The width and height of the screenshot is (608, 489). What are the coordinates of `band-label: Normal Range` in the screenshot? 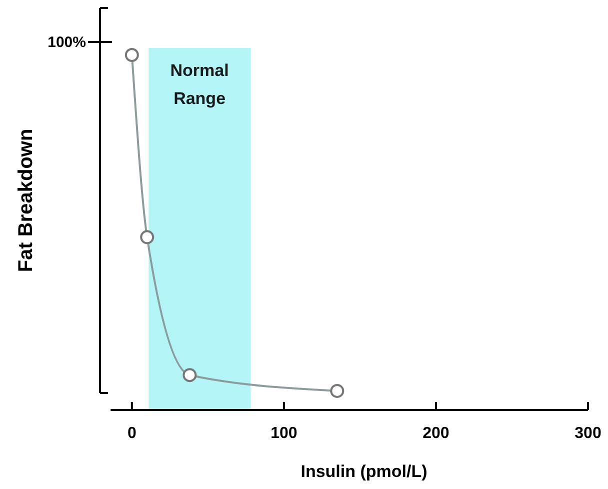 It's located at (199, 84).